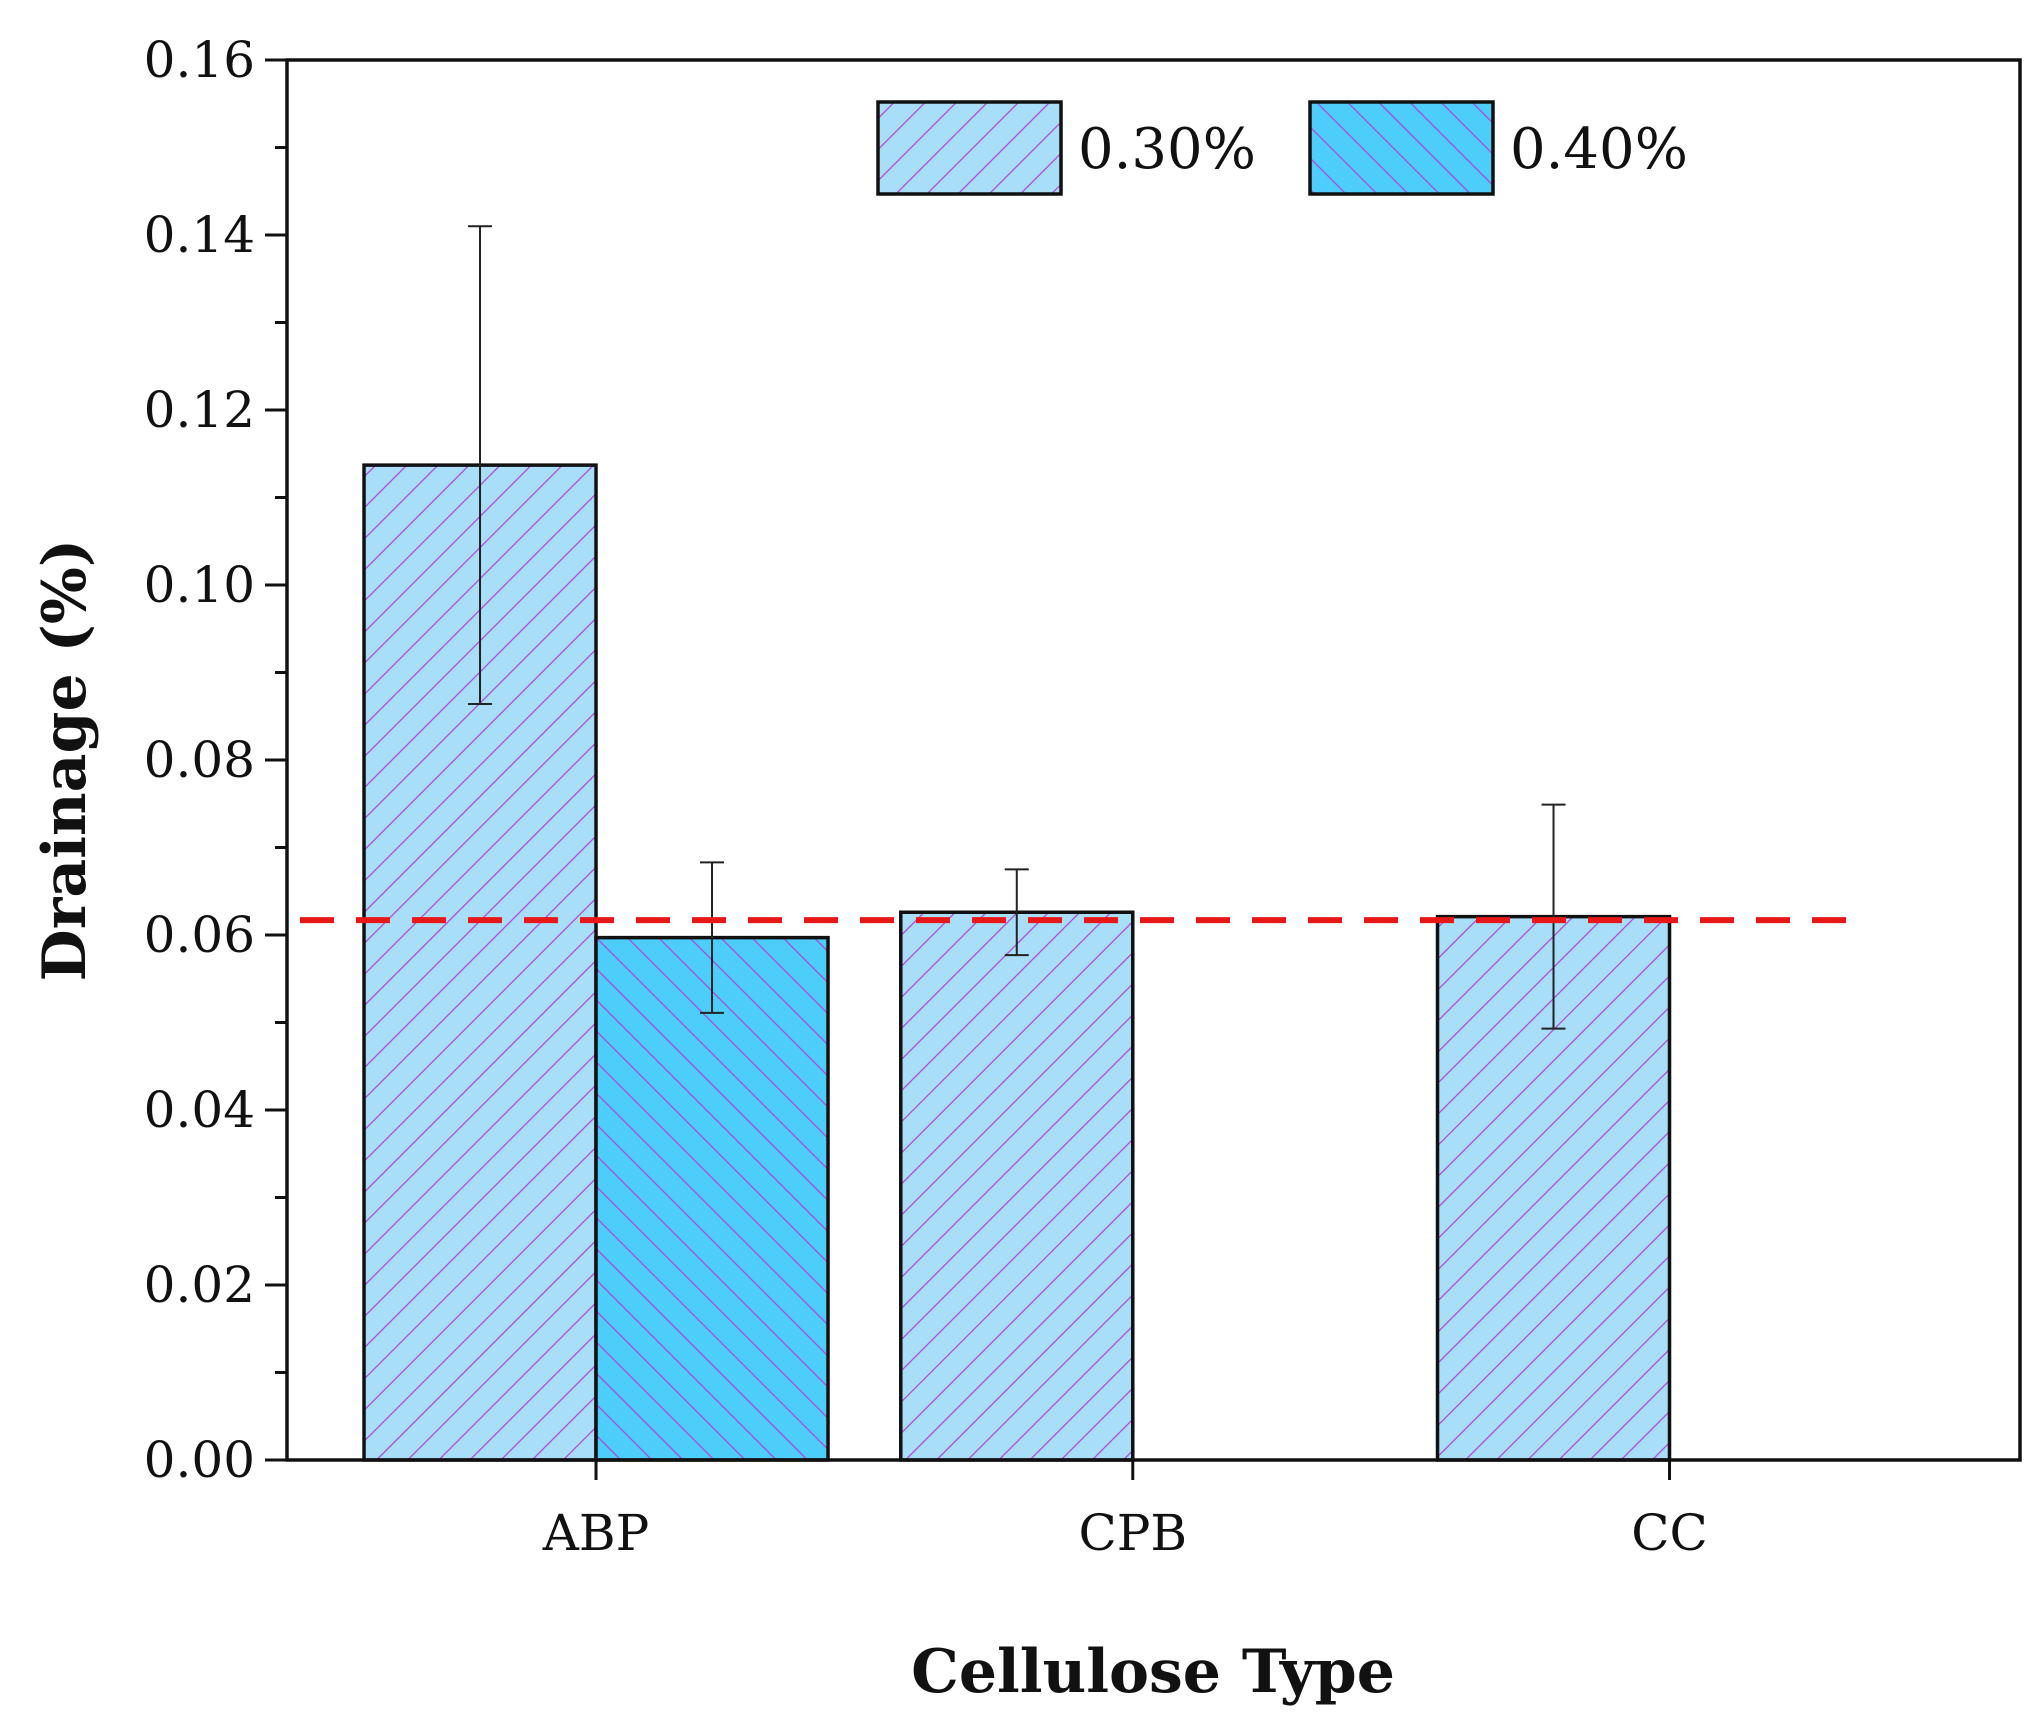 This screenshot has width=2043, height=1736. Describe the element at coordinates (1167, 149) in the screenshot. I see `legend-label-series-1: 0.30%` at that location.